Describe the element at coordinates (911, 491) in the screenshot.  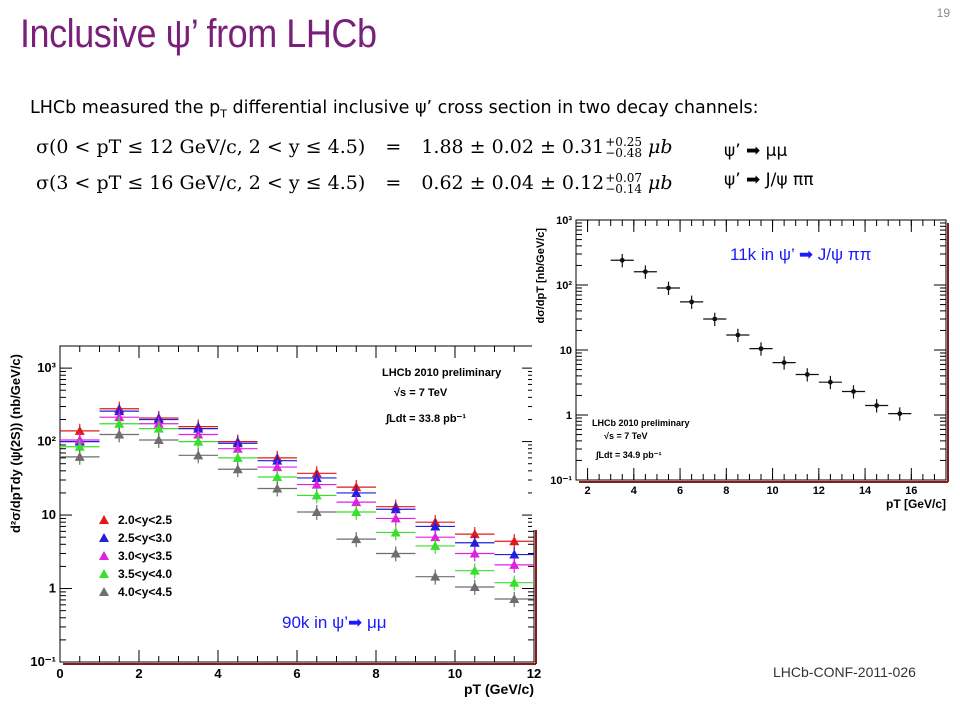
I see `x-tick-label: 16` at that location.